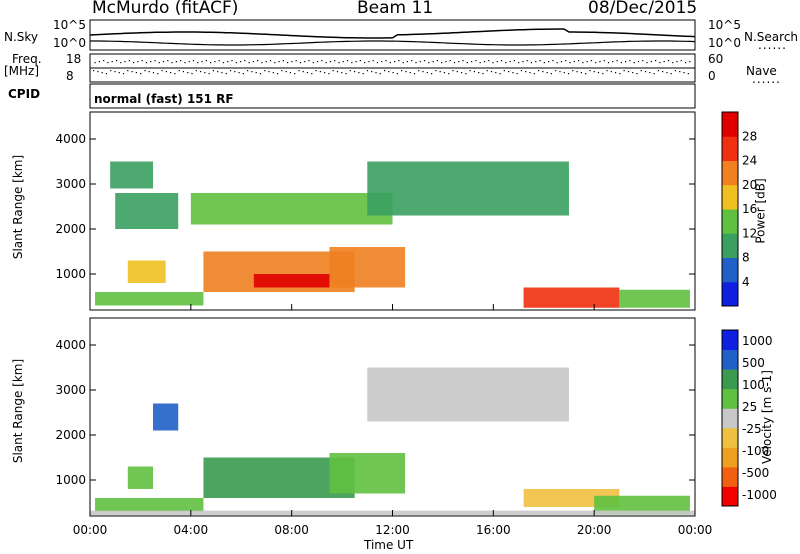 The height and width of the screenshot is (554, 800). What do you see at coordinates (753, 385) in the screenshot?
I see `colorbar-tick-label: 100` at bounding box center [753, 385].